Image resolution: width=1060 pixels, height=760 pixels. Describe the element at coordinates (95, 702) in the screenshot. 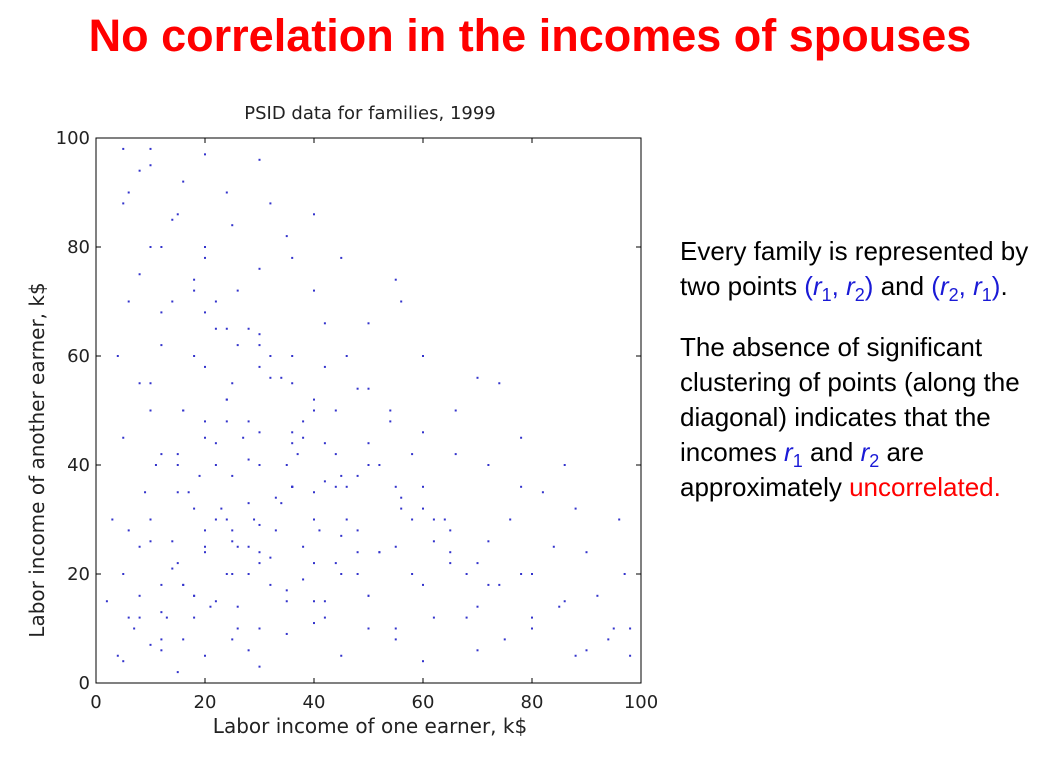

I see `x-tick-label: 0` at that location.